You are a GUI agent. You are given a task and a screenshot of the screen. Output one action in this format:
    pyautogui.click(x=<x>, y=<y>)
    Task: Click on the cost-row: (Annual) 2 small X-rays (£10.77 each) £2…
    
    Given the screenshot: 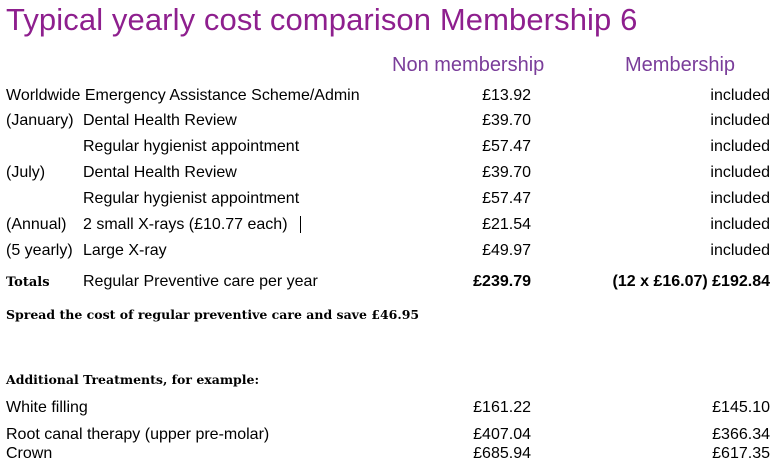 What is the action you would take?
    pyautogui.click(x=387, y=228)
    